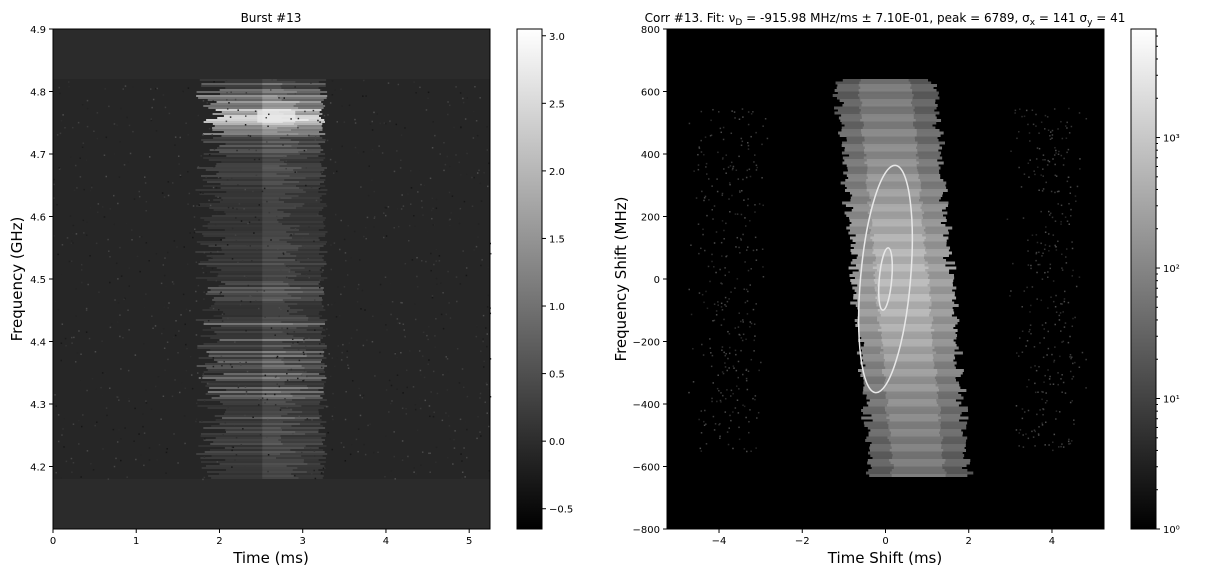 The width and height of the screenshot is (1224, 576). What do you see at coordinates (41, 249) in the screenshot?
I see `burst-y-axis: 4.24.34.44.54.64.74.84.9` at bounding box center [41, 249].